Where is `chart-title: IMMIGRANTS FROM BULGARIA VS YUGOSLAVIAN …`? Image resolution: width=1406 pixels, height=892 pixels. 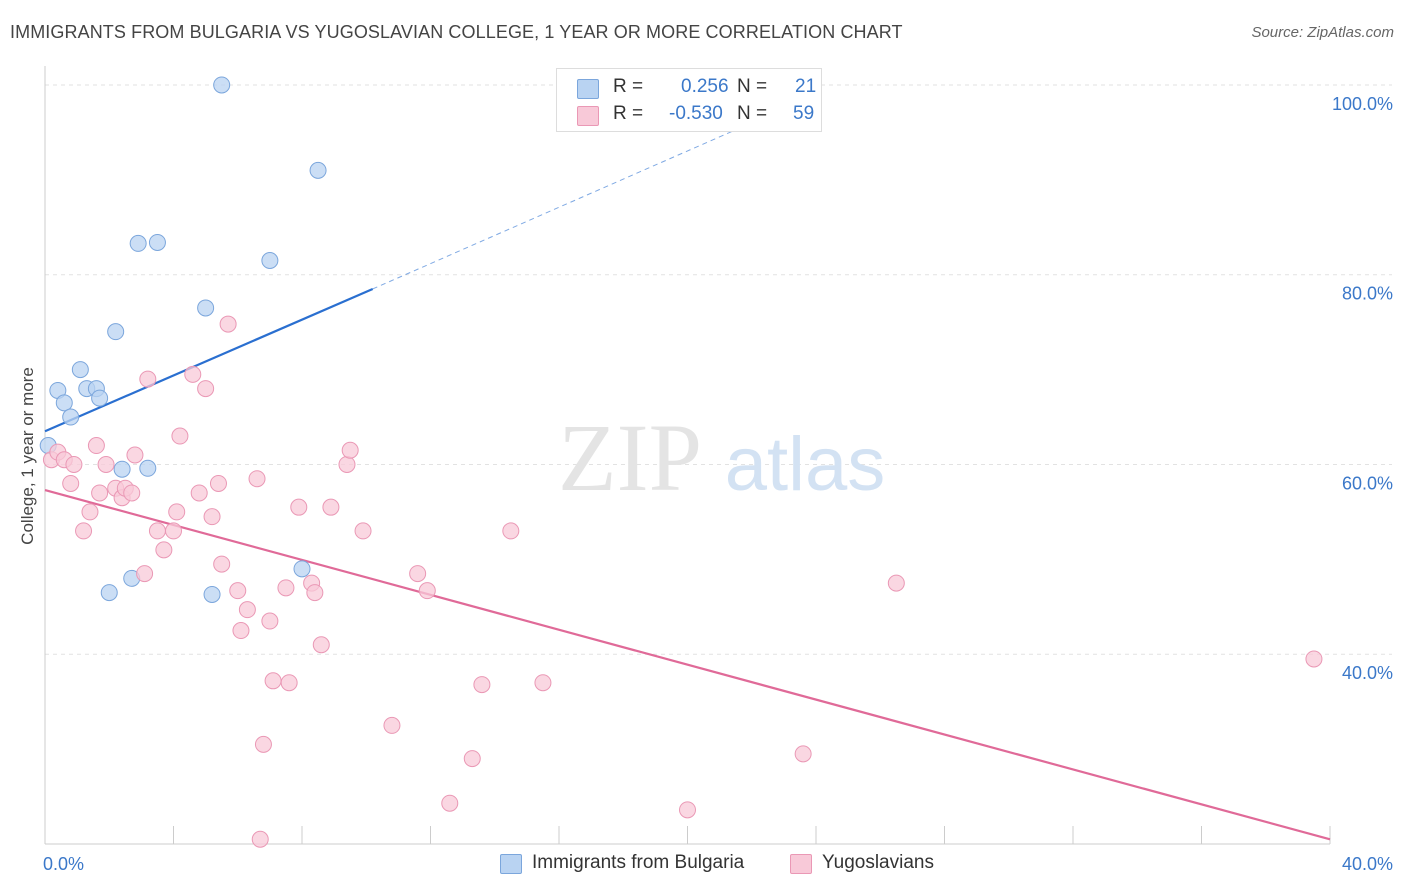 chart-title: IMMIGRANTS FROM BULGARIA VS YUGOSLAVIAN … is located at coordinates (456, 32).